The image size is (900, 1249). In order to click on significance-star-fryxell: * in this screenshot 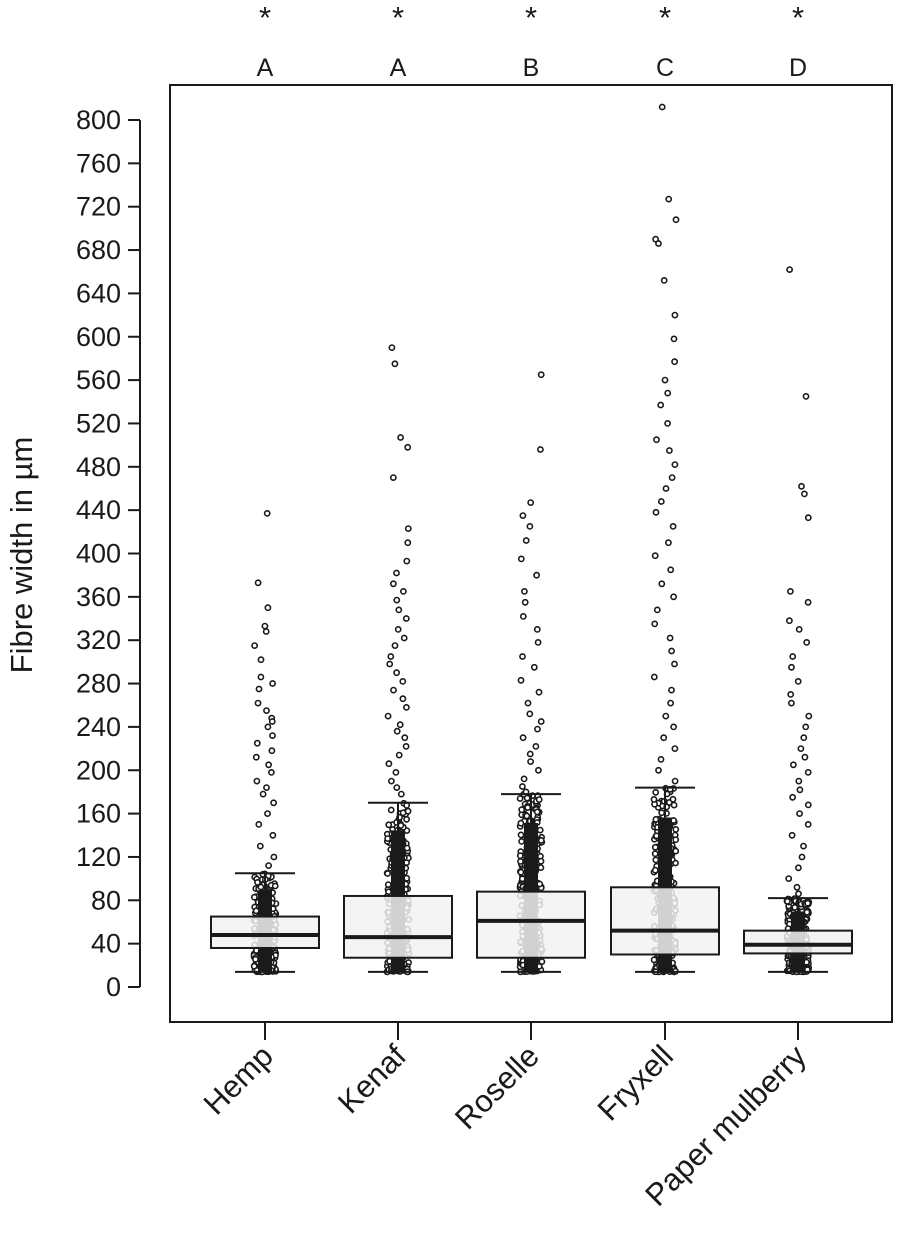, I will do `click(665, 17)`.